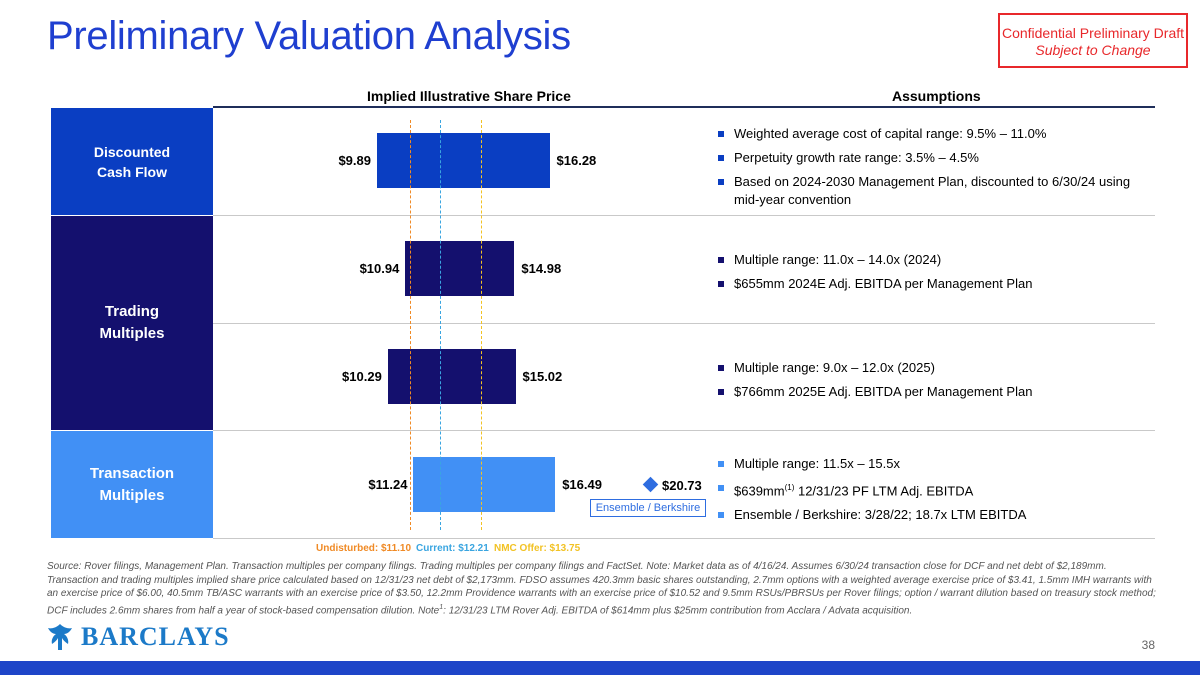 Image resolution: width=1200 pixels, height=675 pixels. I want to click on category-trading-multiples: Trading Multiples, so click(132, 323).